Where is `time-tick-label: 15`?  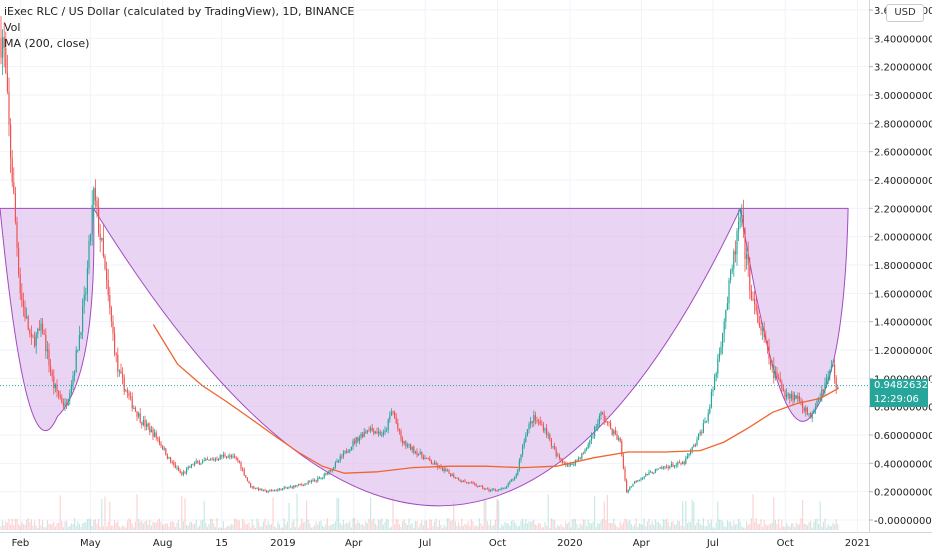
time-tick-label: 15 is located at coordinates (221, 543).